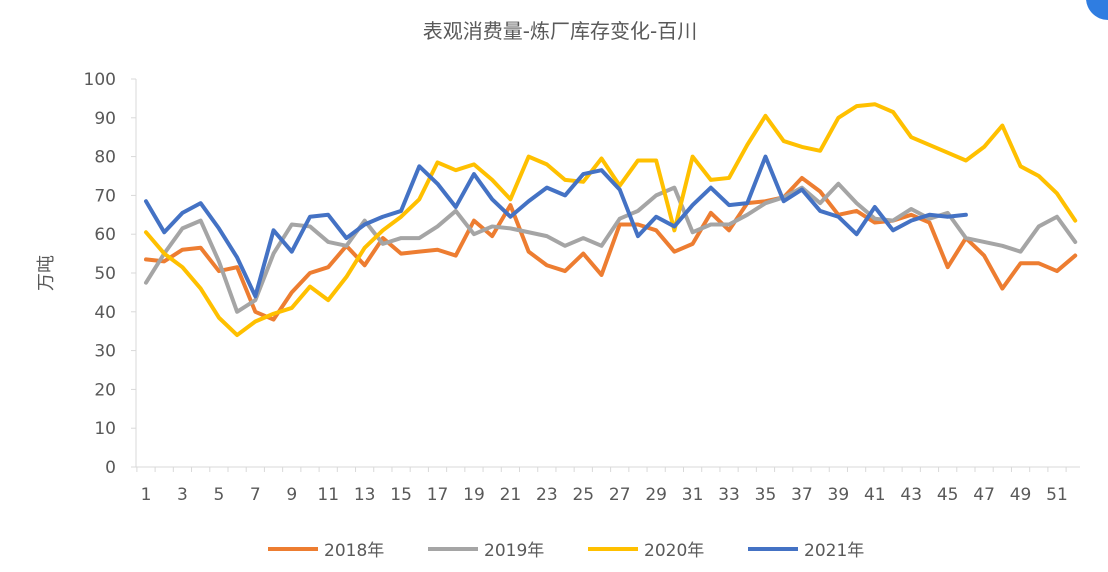 The image size is (1108, 572). I want to click on y-tick-label: 50, so click(105, 274).